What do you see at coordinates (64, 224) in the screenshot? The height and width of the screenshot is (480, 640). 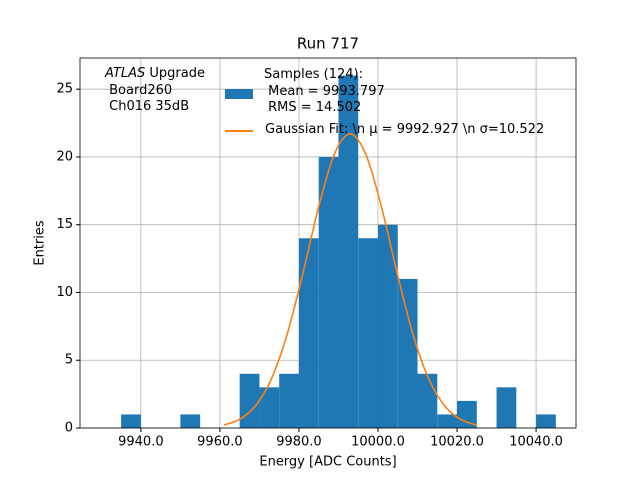 I see `y-tick-label: 15` at bounding box center [64, 224].